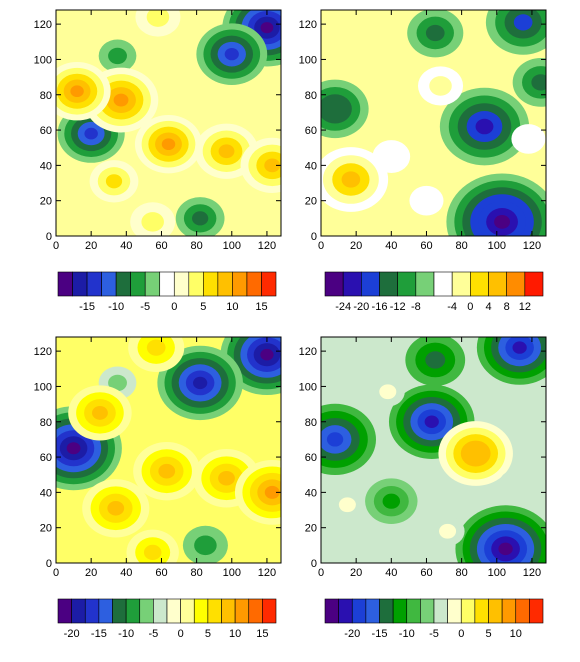  What do you see at coordinates (203, 307) in the screenshot?
I see `colorbar-label: 5` at bounding box center [203, 307].